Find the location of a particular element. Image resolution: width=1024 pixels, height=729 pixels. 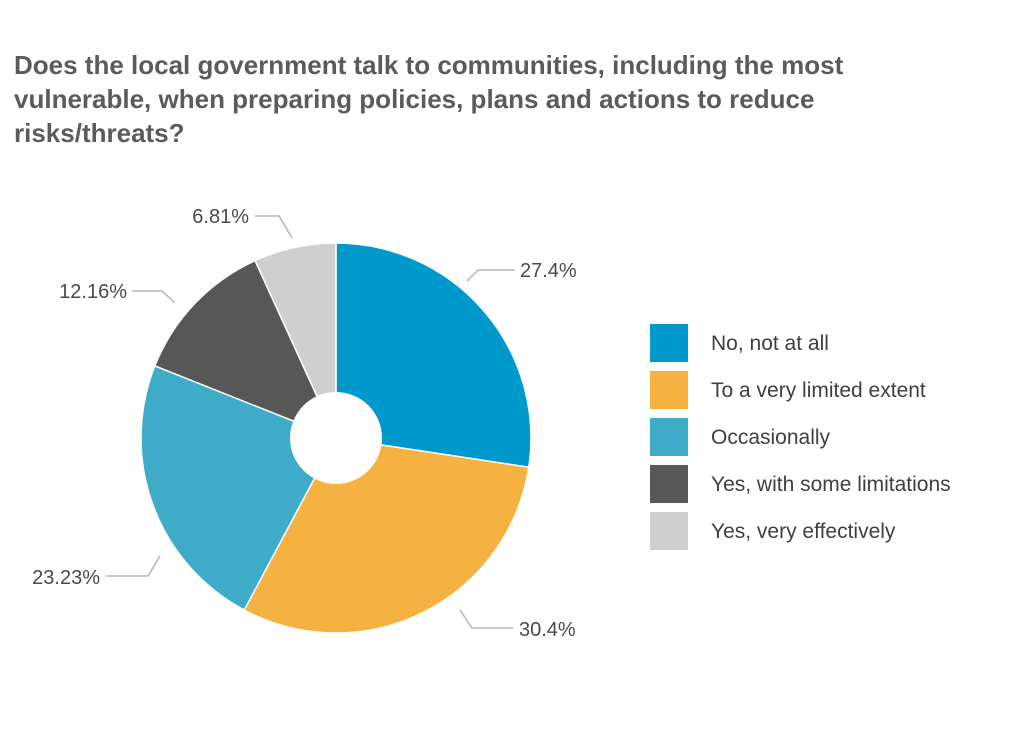

leader-line-to-a-very-limited-extent is located at coordinates (486, 619).